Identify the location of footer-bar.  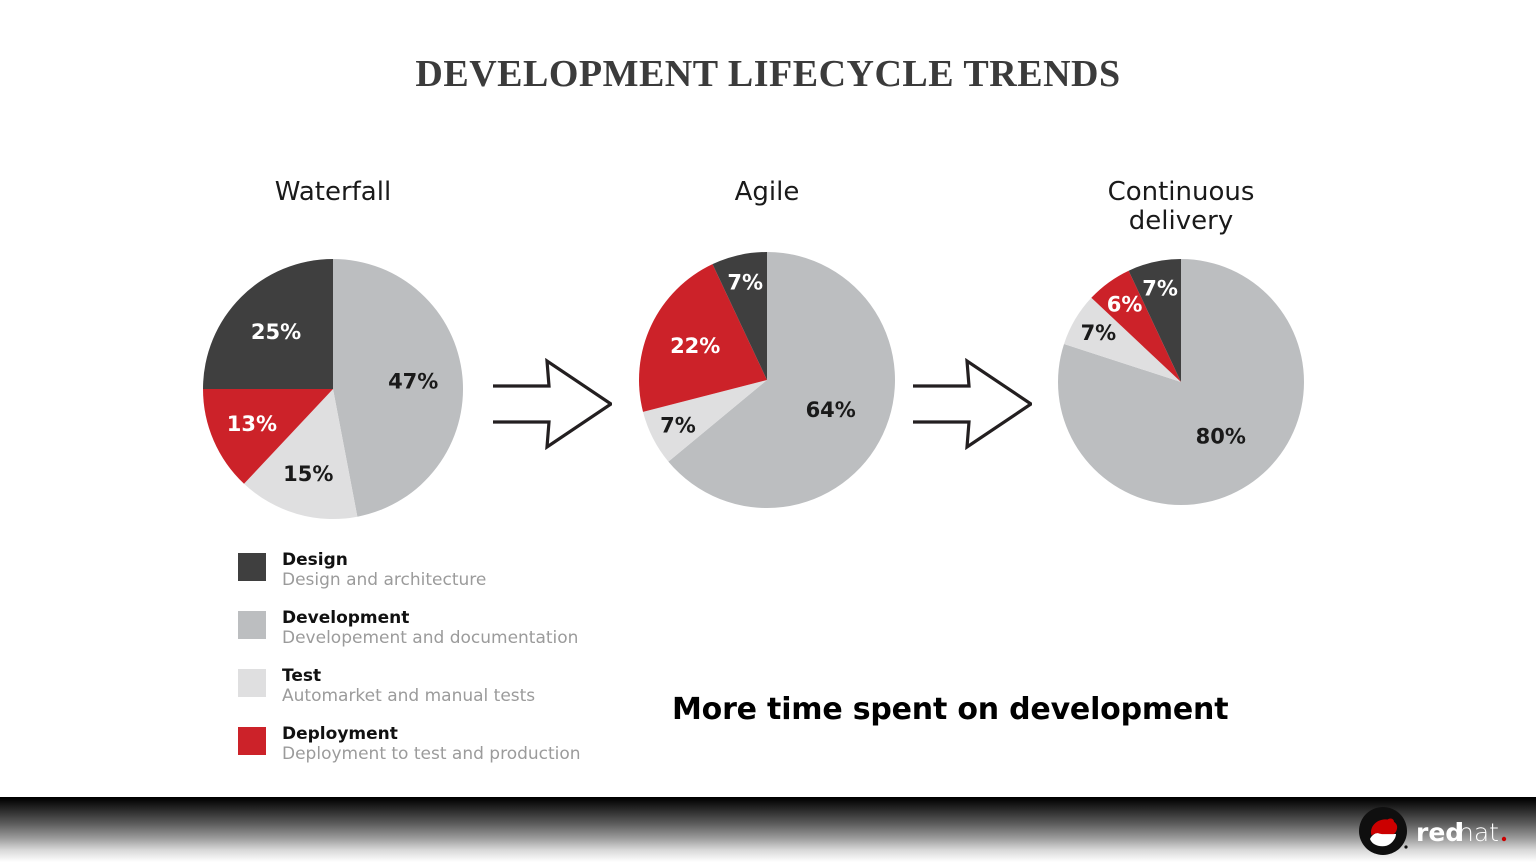
(768, 831).